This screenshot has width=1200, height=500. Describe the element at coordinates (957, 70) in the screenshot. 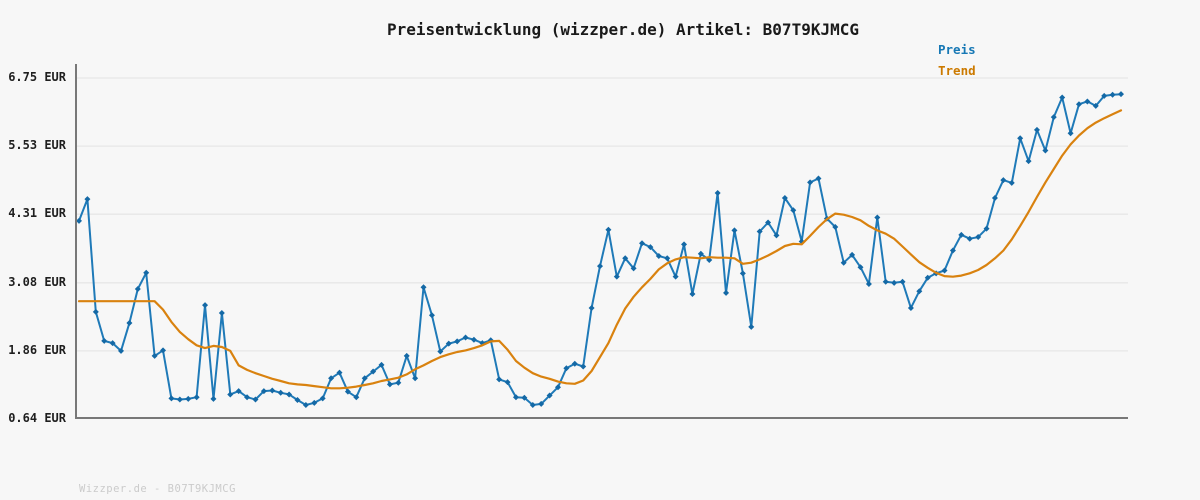

I see `legend-trend-label: Trend` at that location.